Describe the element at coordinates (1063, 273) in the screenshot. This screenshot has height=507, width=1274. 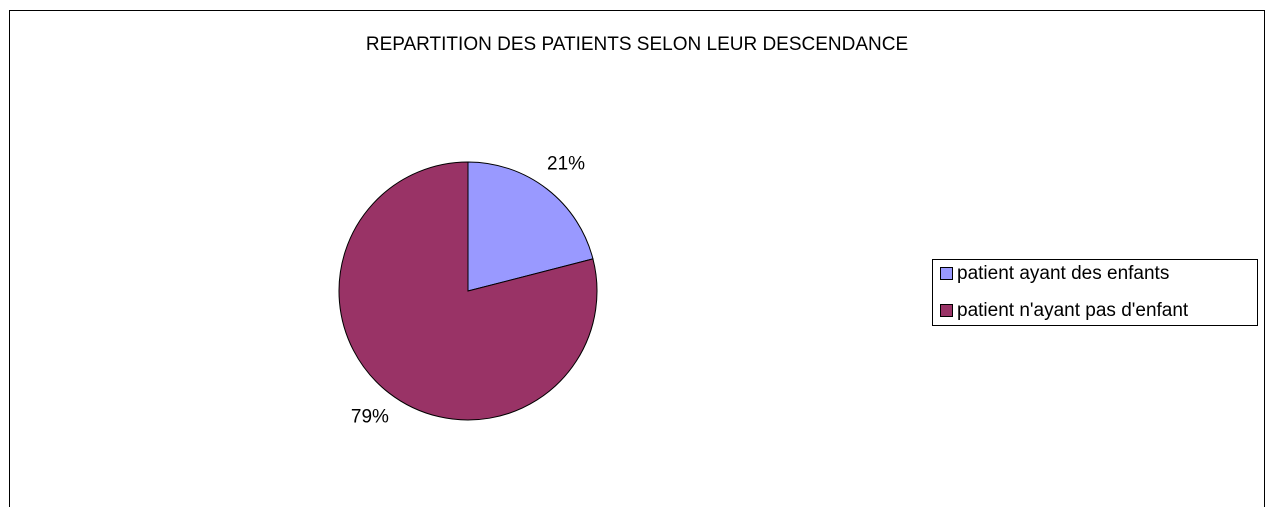
I see `legend-label: patient ayant des enfants` at that location.